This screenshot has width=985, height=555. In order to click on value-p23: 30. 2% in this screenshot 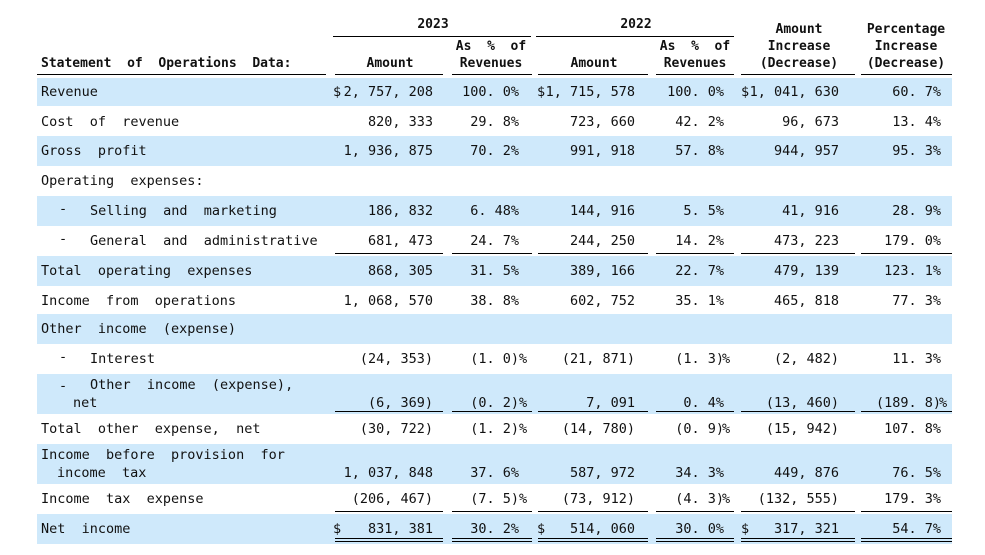, I will do `click(494, 529)`.